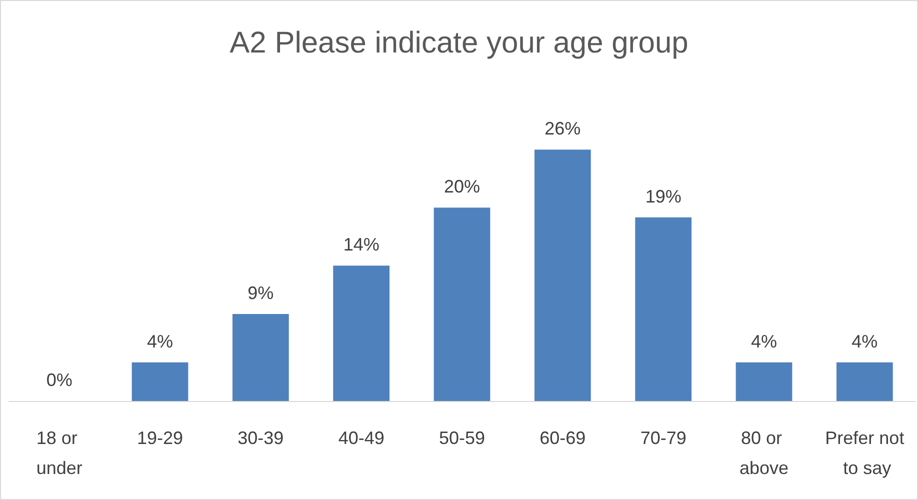  Describe the element at coordinates (462, 438) in the screenshot. I see `x-tick-label: 50-59` at that location.